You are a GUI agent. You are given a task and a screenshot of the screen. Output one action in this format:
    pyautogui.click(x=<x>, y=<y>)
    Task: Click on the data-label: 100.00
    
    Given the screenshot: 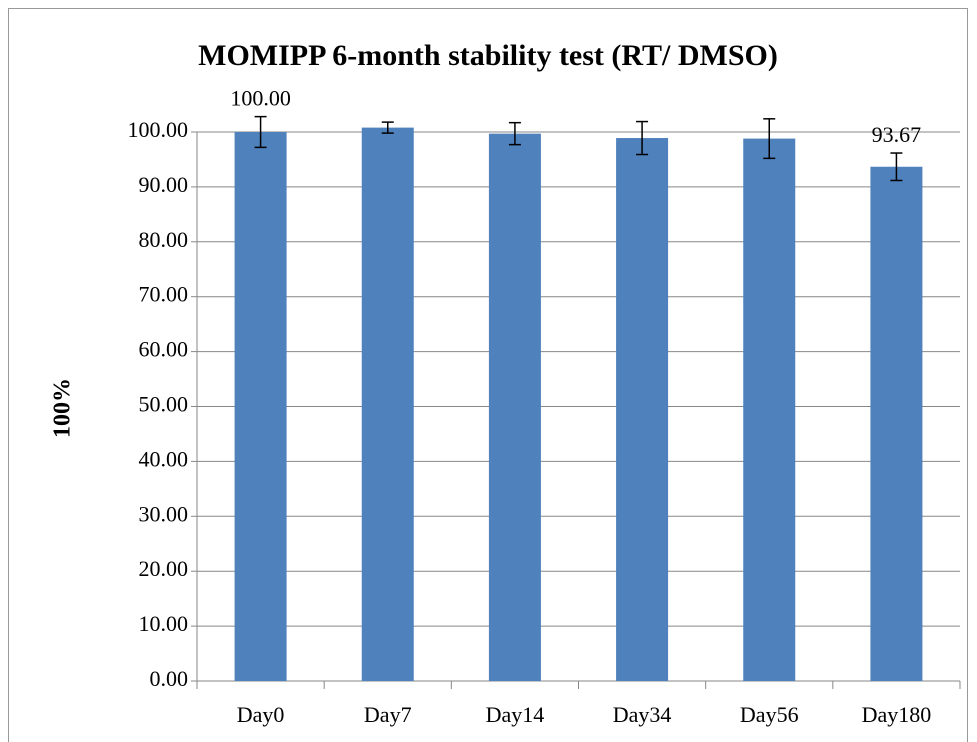 What is the action you would take?
    pyautogui.click(x=260, y=98)
    